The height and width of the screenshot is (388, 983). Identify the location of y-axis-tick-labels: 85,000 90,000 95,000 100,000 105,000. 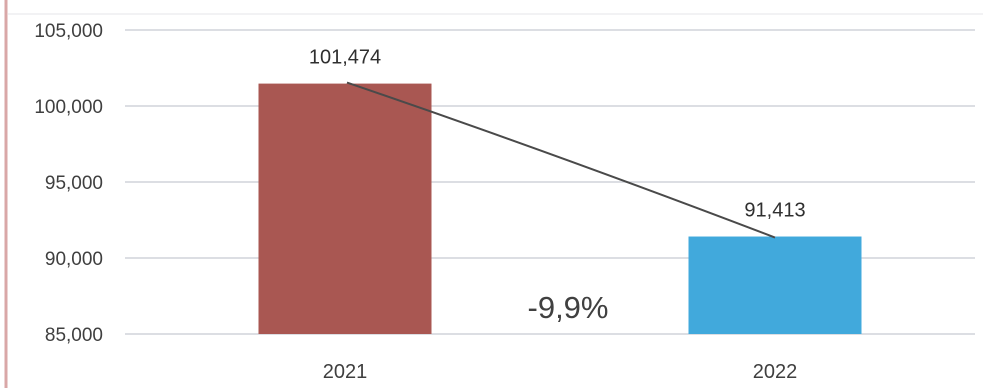
(68, 183).